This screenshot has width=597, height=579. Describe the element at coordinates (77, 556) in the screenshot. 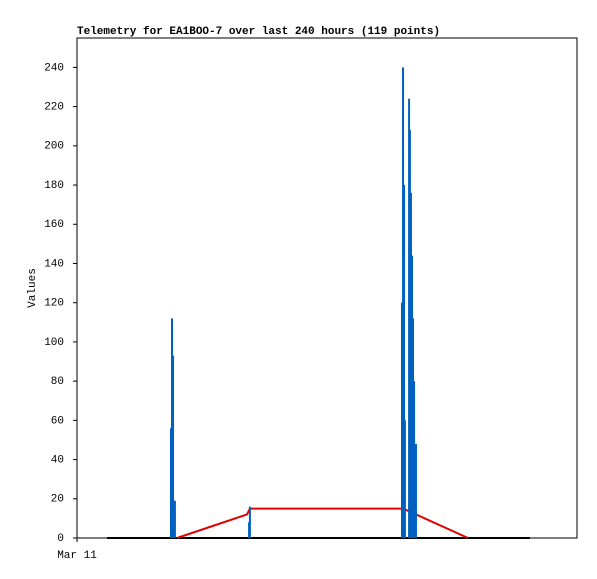

I see `x-tick-label: Mar 11` at that location.